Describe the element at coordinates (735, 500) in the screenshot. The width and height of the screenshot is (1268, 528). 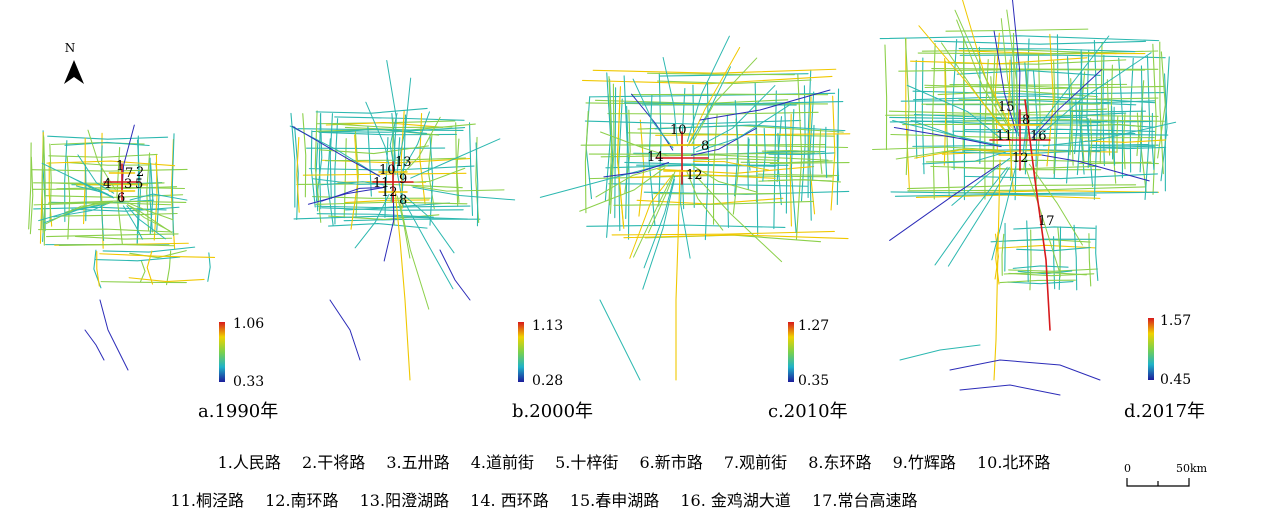
I see `road-list-item: 16. 金鸡湖大道` at that location.